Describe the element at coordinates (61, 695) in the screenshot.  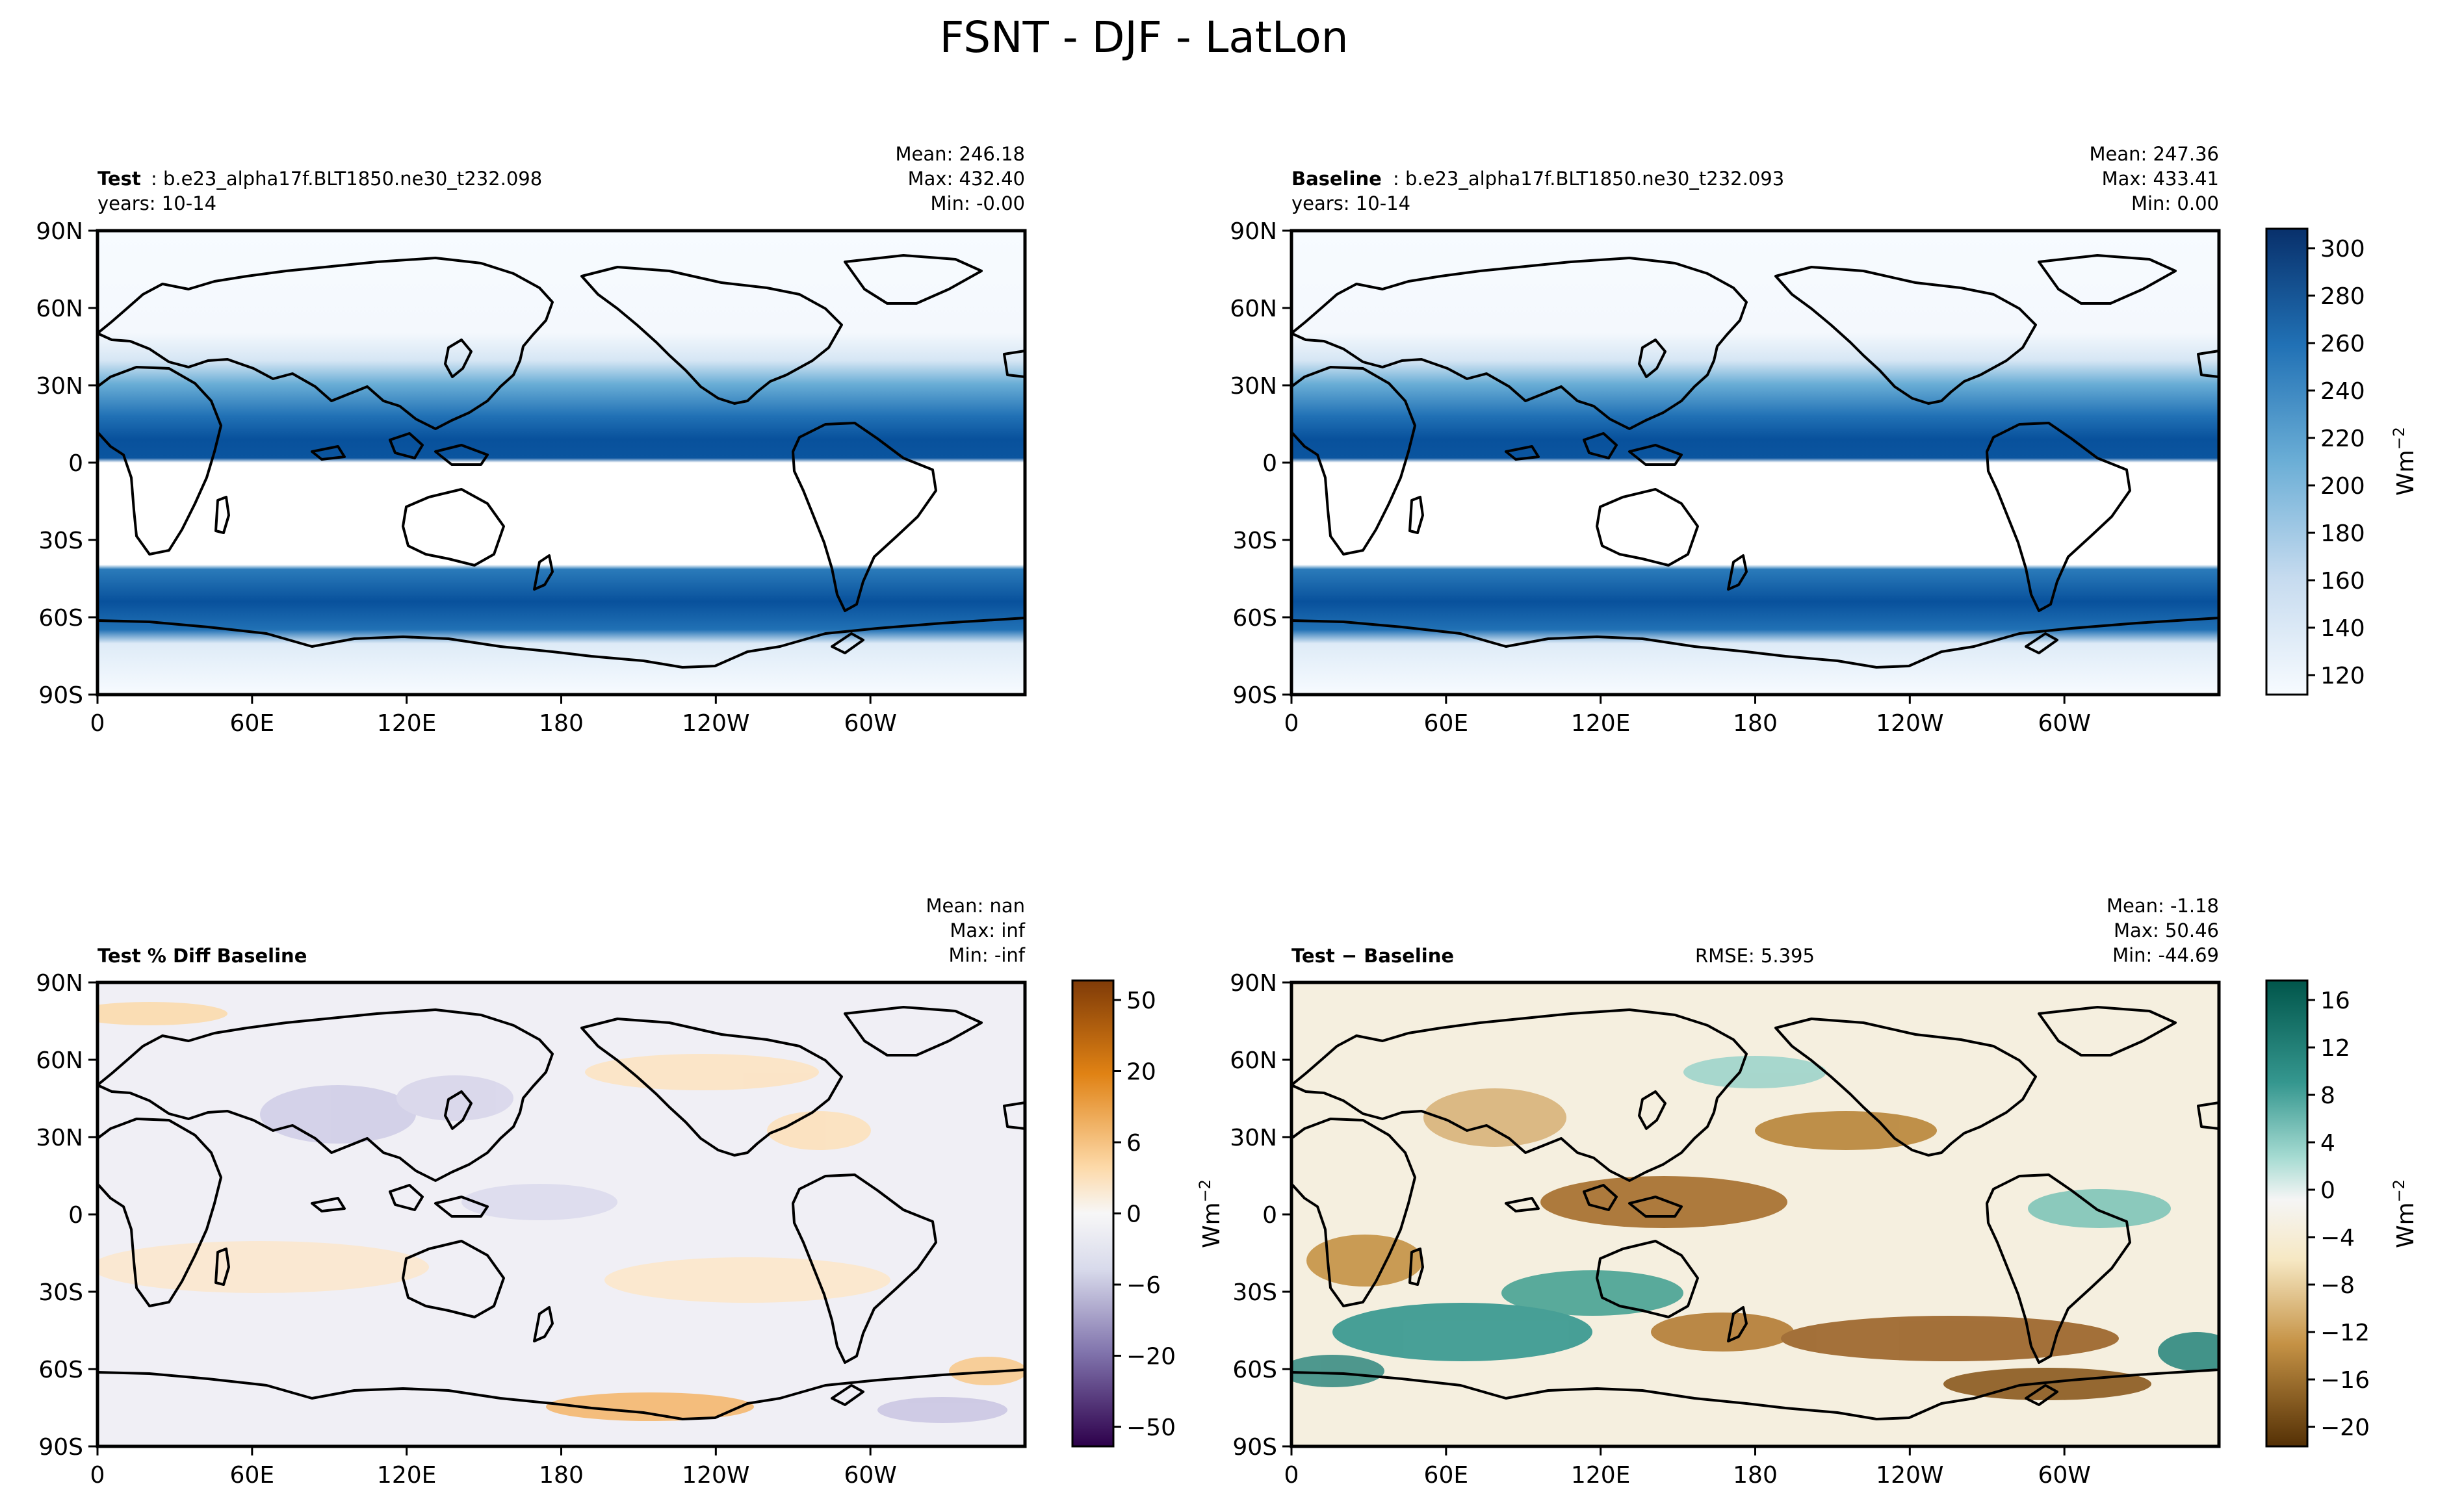
I see `test-ytick-label: 90S` at that location.